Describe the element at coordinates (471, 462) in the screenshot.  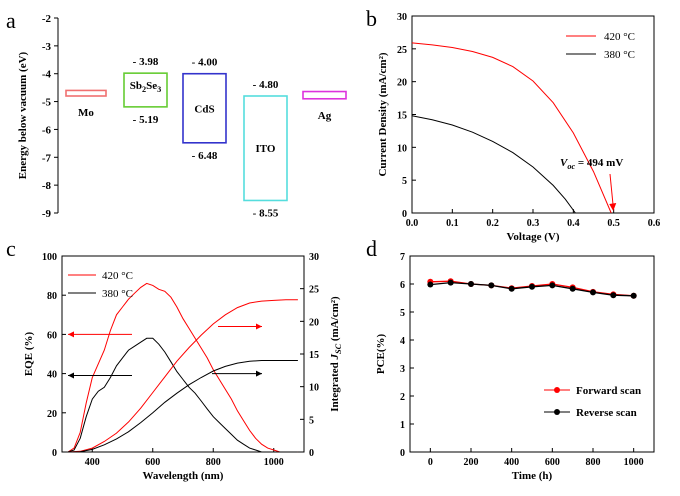
I see `d-x-tick-label: 200` at that location.